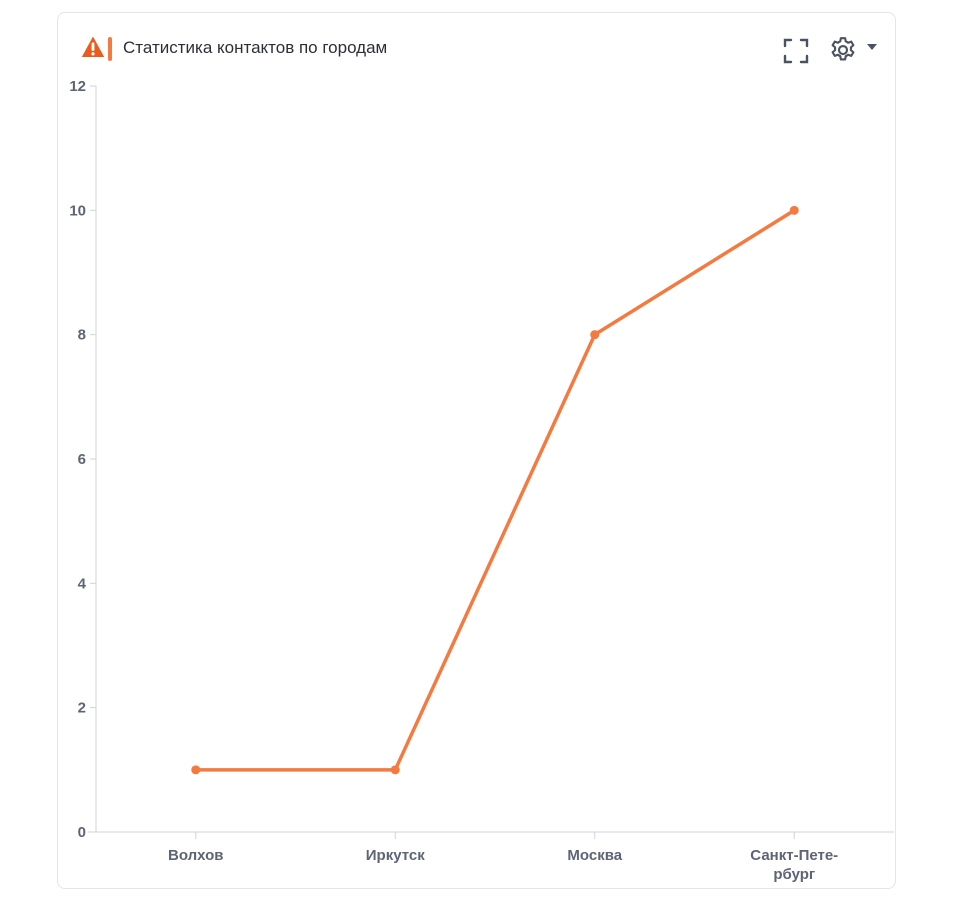 Image resolution: width=964 pixels, height=910 pixels. I want to click on title-accent-bar, so click(110, 49).